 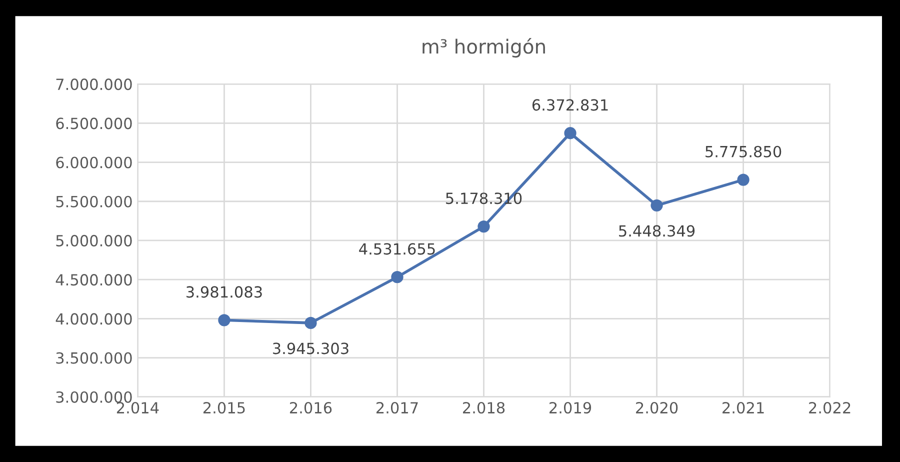 I want to click on data-label: 4.531.655, so click(x=397, y=249).